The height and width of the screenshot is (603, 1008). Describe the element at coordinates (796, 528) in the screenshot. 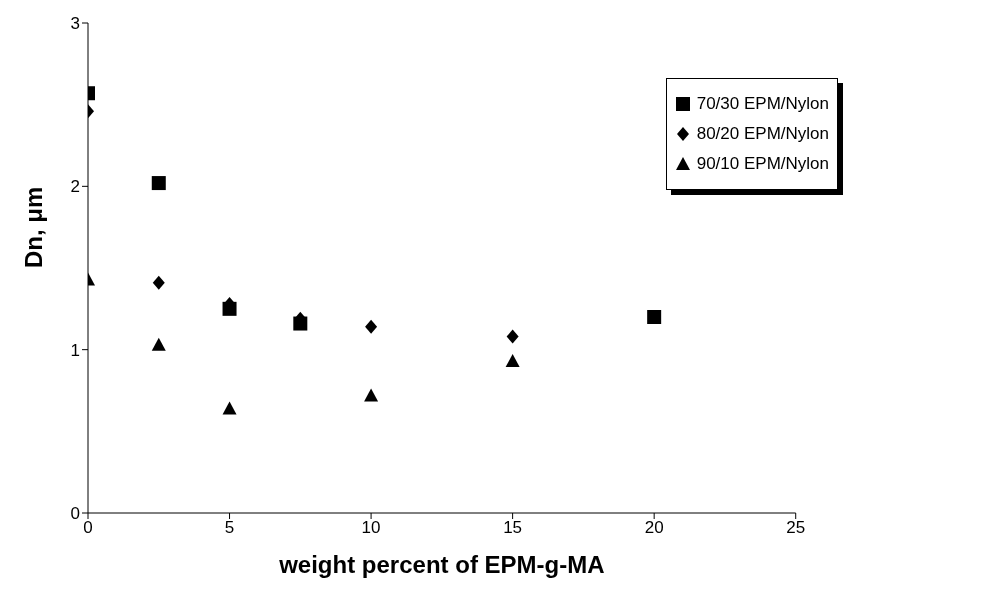

I see `x-tick-label: 25` at that location.